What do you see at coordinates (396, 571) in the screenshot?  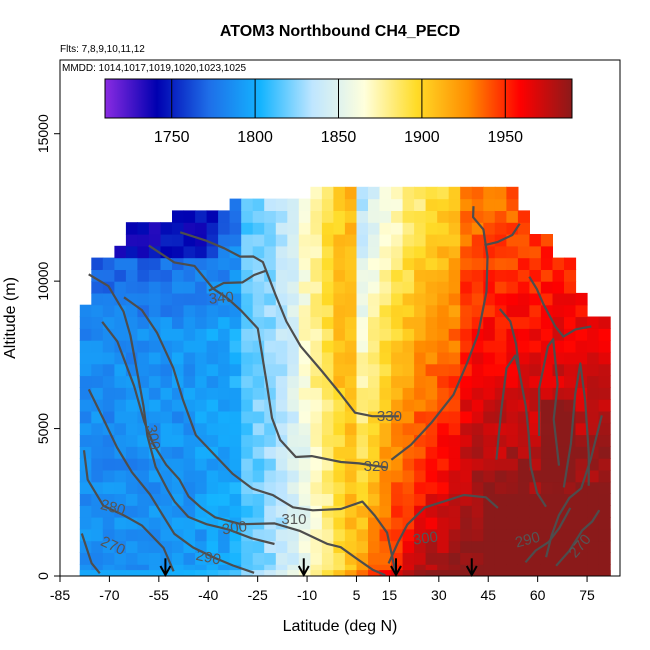 I see `flight-arrow-head` at bounding box center [396, 571].